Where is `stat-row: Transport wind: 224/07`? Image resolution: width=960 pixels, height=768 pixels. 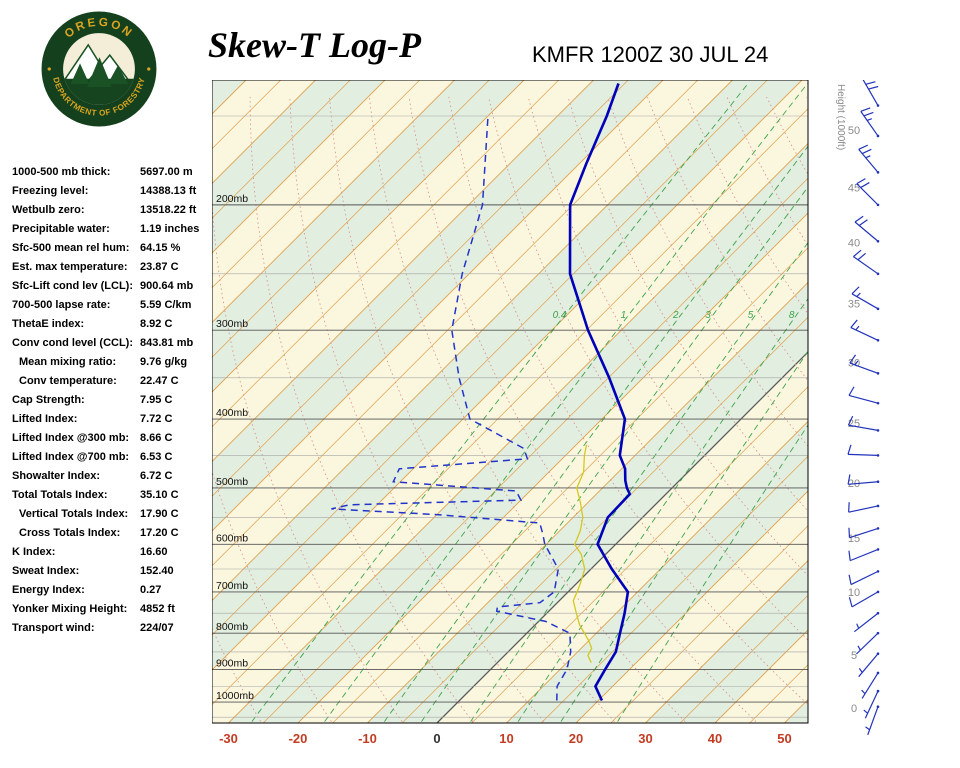
stat-row: Transport wind: 224/07 is located at coordinates (112, 628).